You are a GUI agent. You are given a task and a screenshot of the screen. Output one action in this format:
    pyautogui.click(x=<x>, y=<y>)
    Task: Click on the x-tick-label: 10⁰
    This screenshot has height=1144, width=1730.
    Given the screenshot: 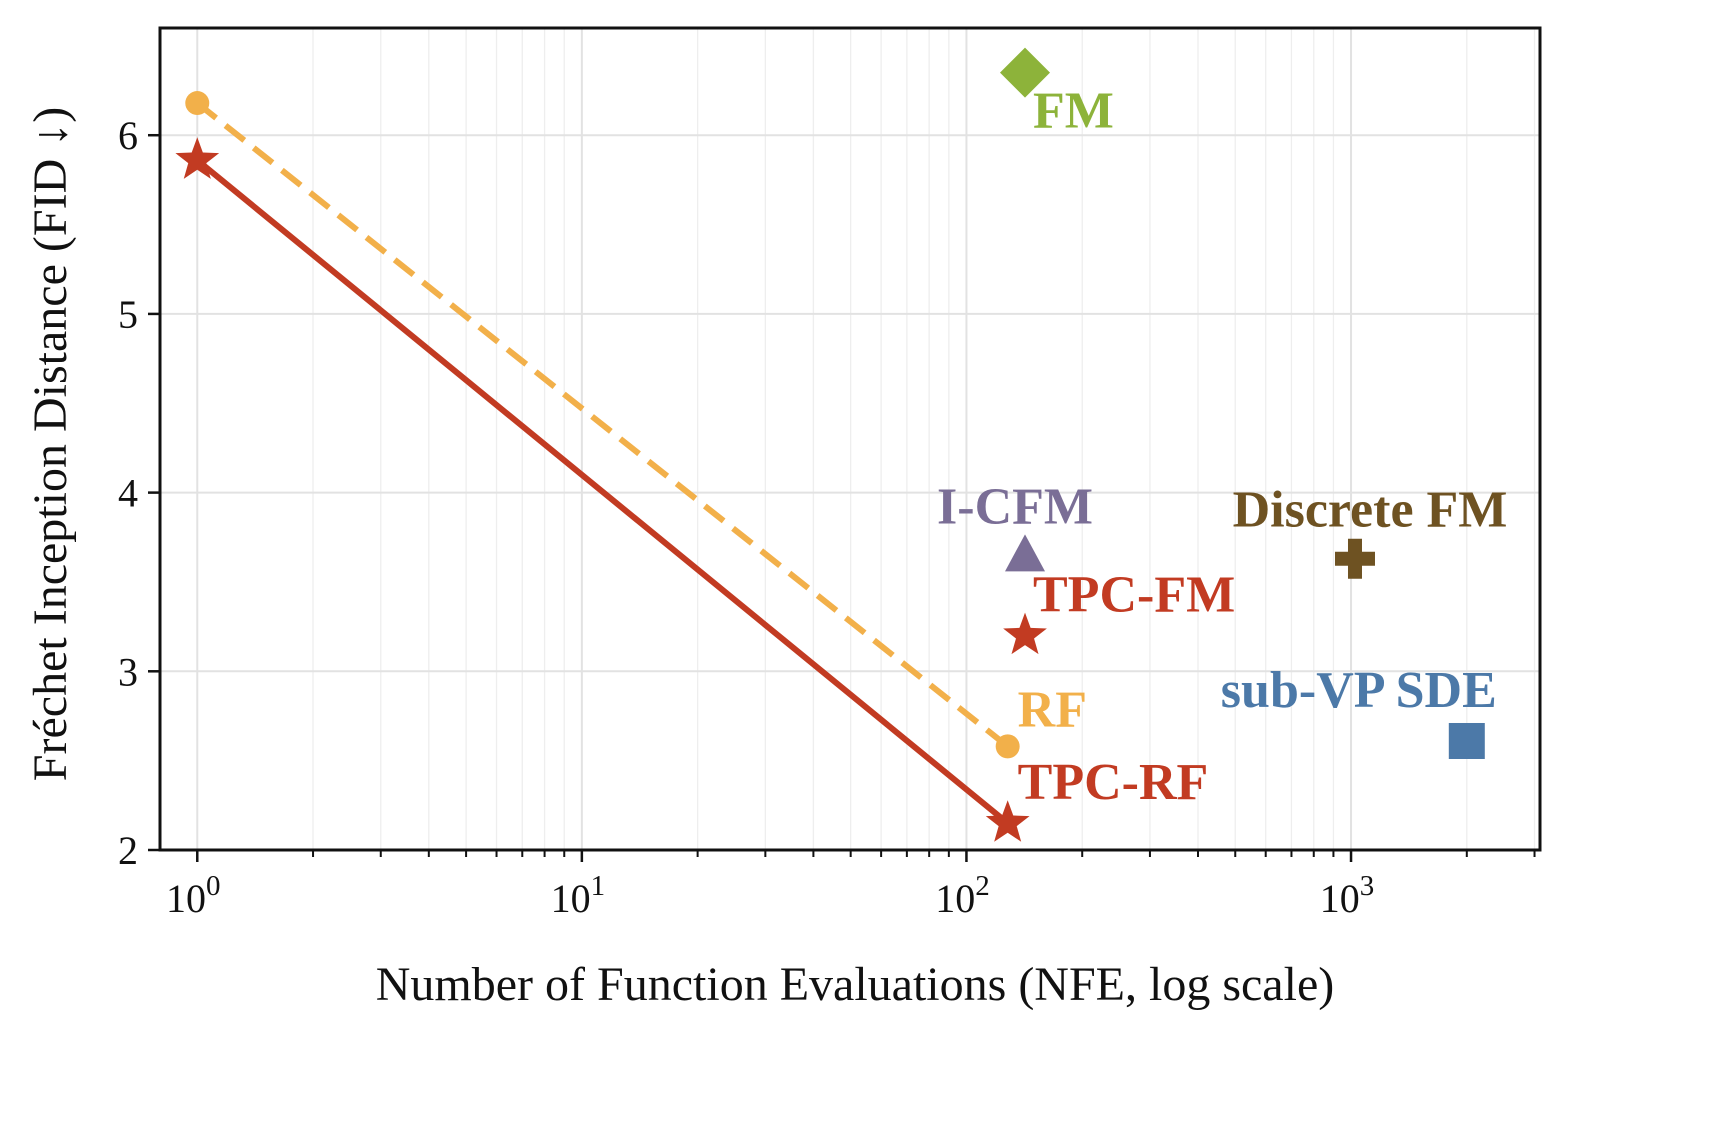 What is the action you would take?
    pyautogui.click(x=193, y=895)
    